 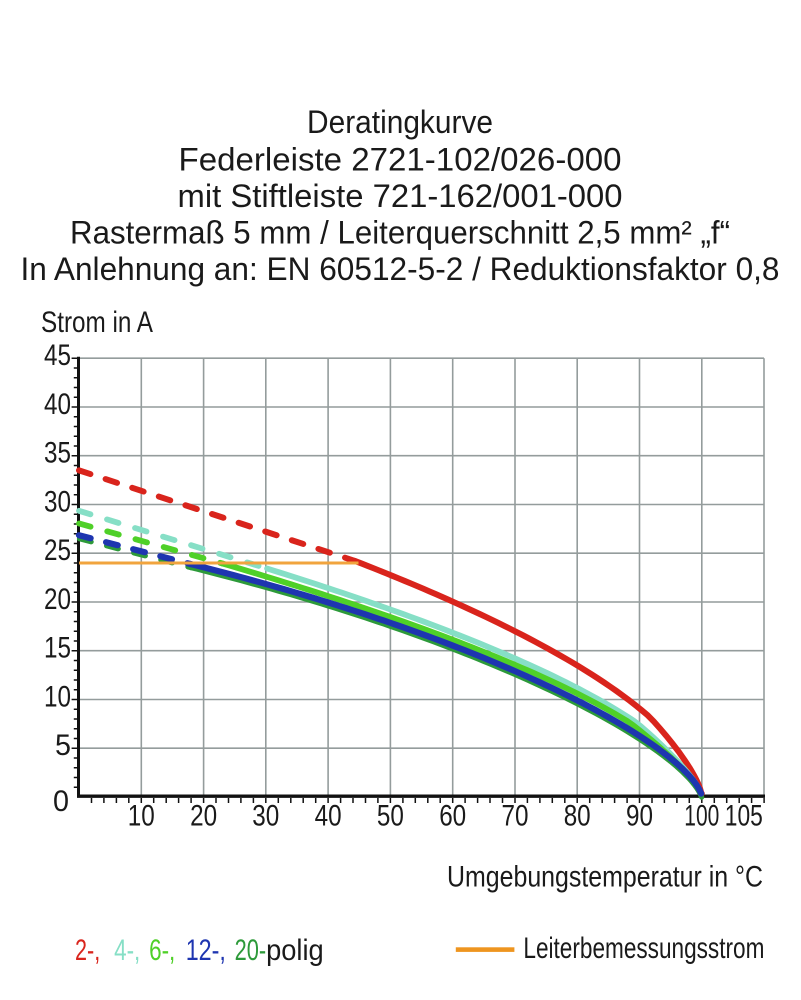 I want to click on svg-text: Federleiste 2721-102/026-000, so click(x=400, y=160).